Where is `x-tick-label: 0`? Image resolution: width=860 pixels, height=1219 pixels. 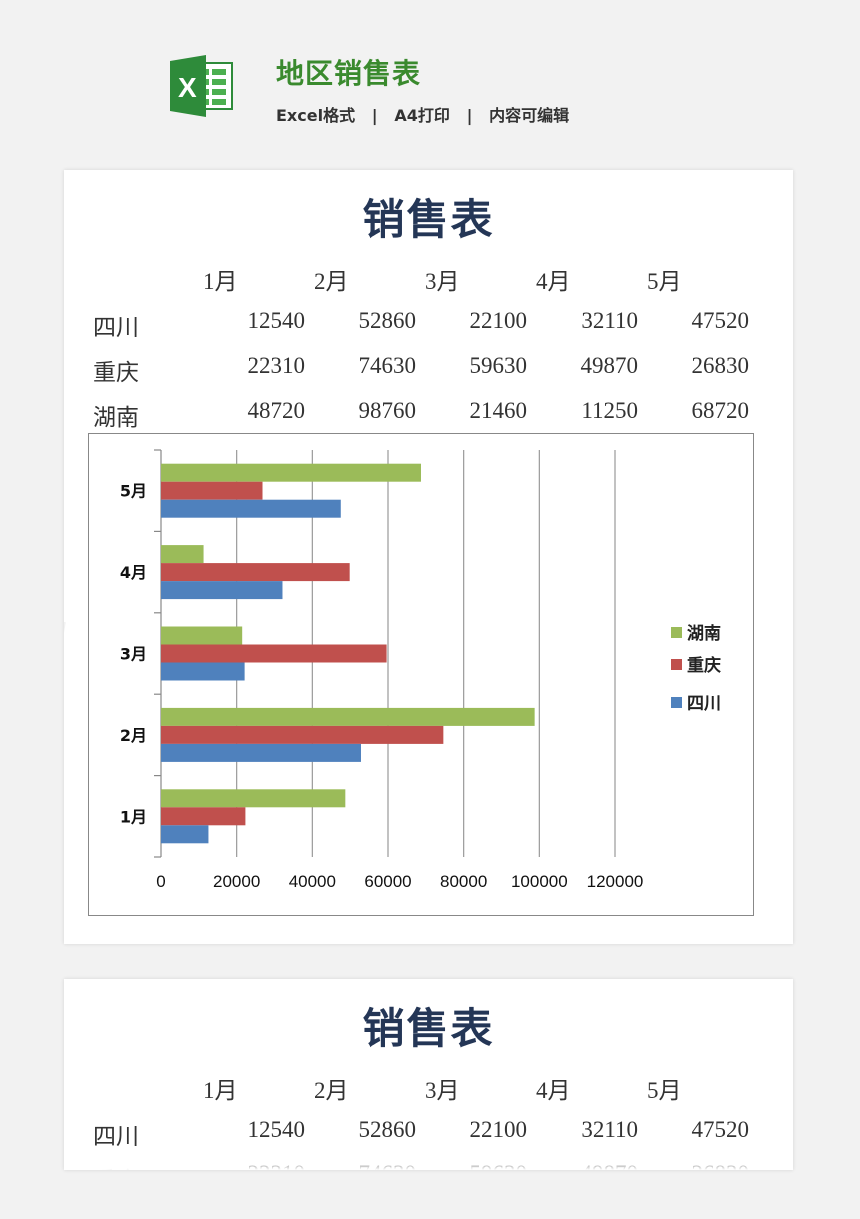
x-tick-label: 0 is located at coordinates (160, 881).